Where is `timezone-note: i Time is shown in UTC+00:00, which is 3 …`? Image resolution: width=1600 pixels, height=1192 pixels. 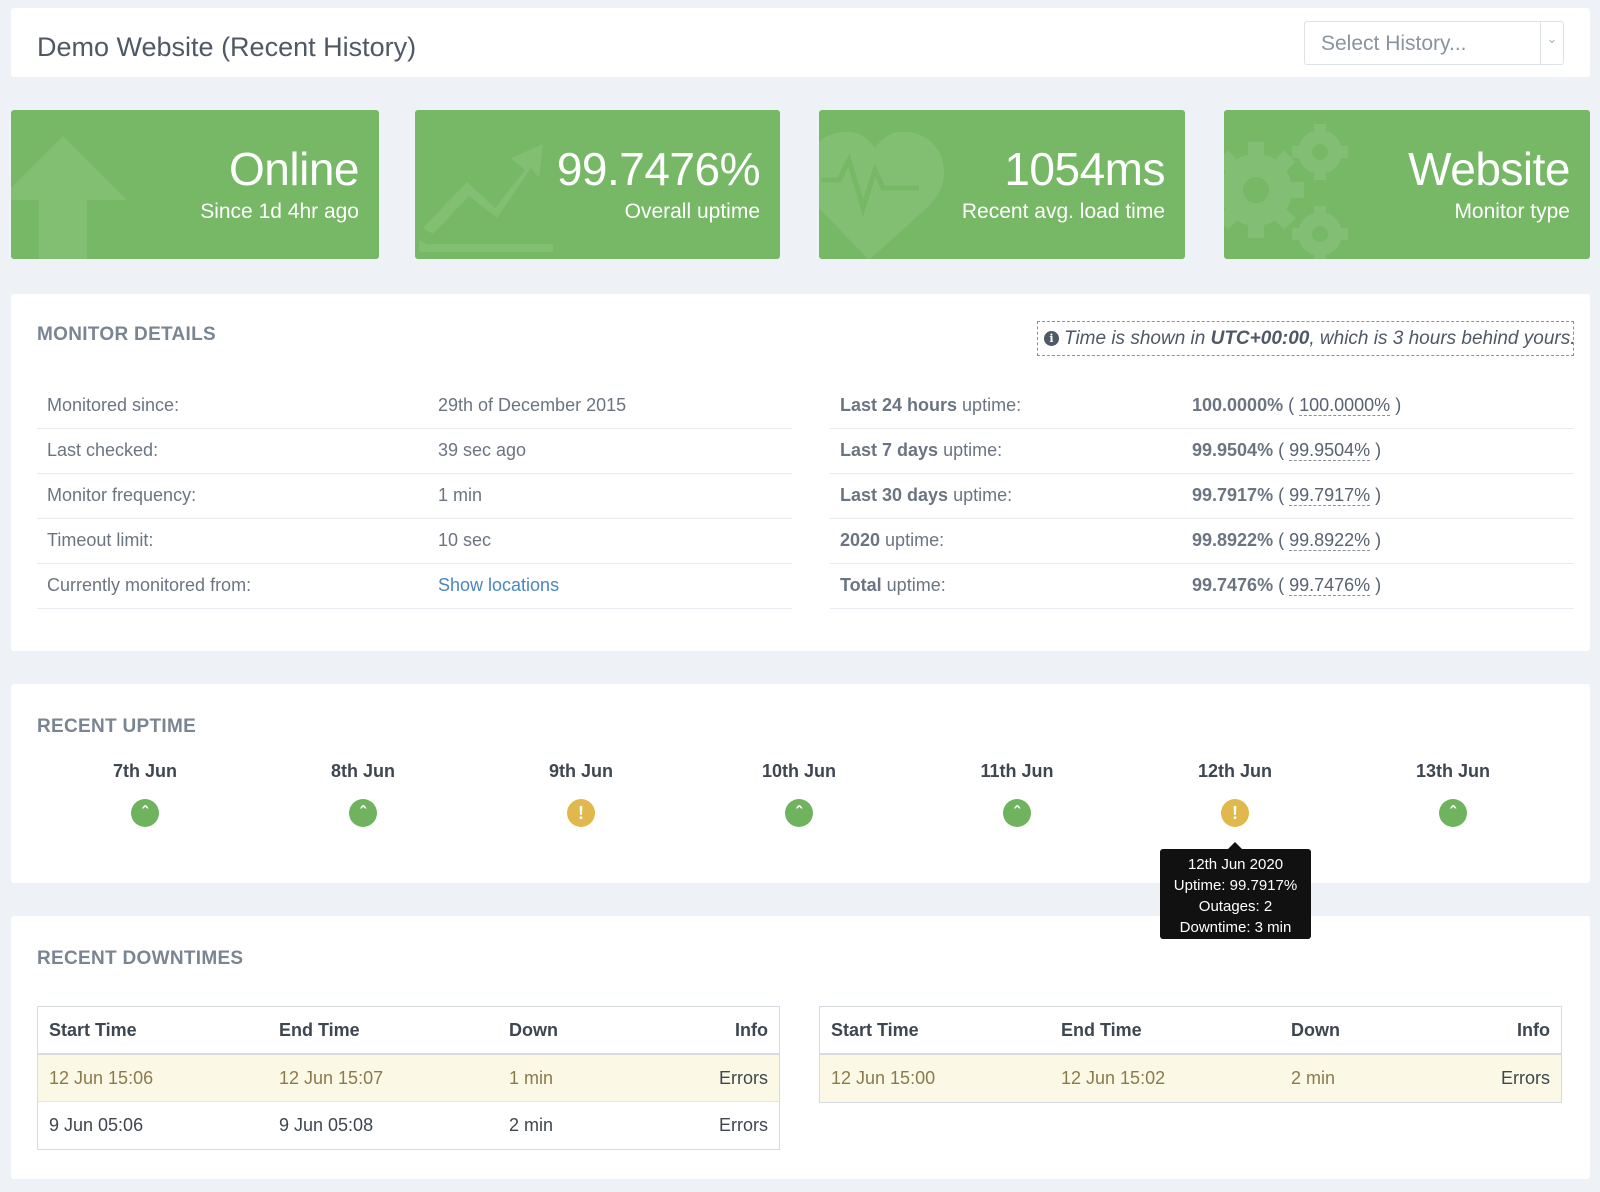 timezone-note: i Time is shown in UTC+00:00, which is 3 … is located at coordinates (1306, 338).